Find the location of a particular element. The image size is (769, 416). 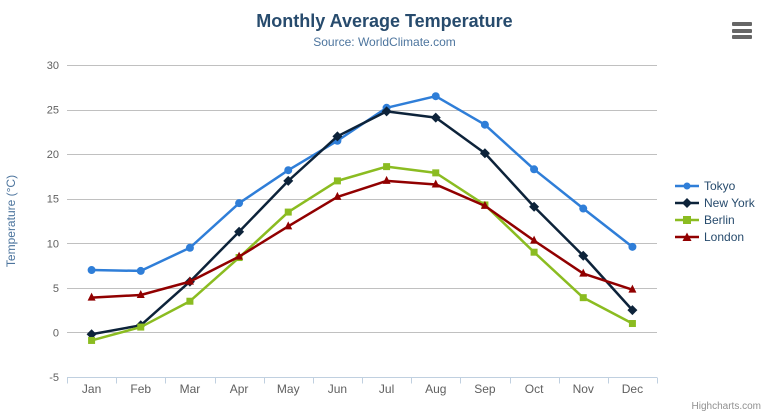

svg-text: 20 is located at coordinates (53, 155).